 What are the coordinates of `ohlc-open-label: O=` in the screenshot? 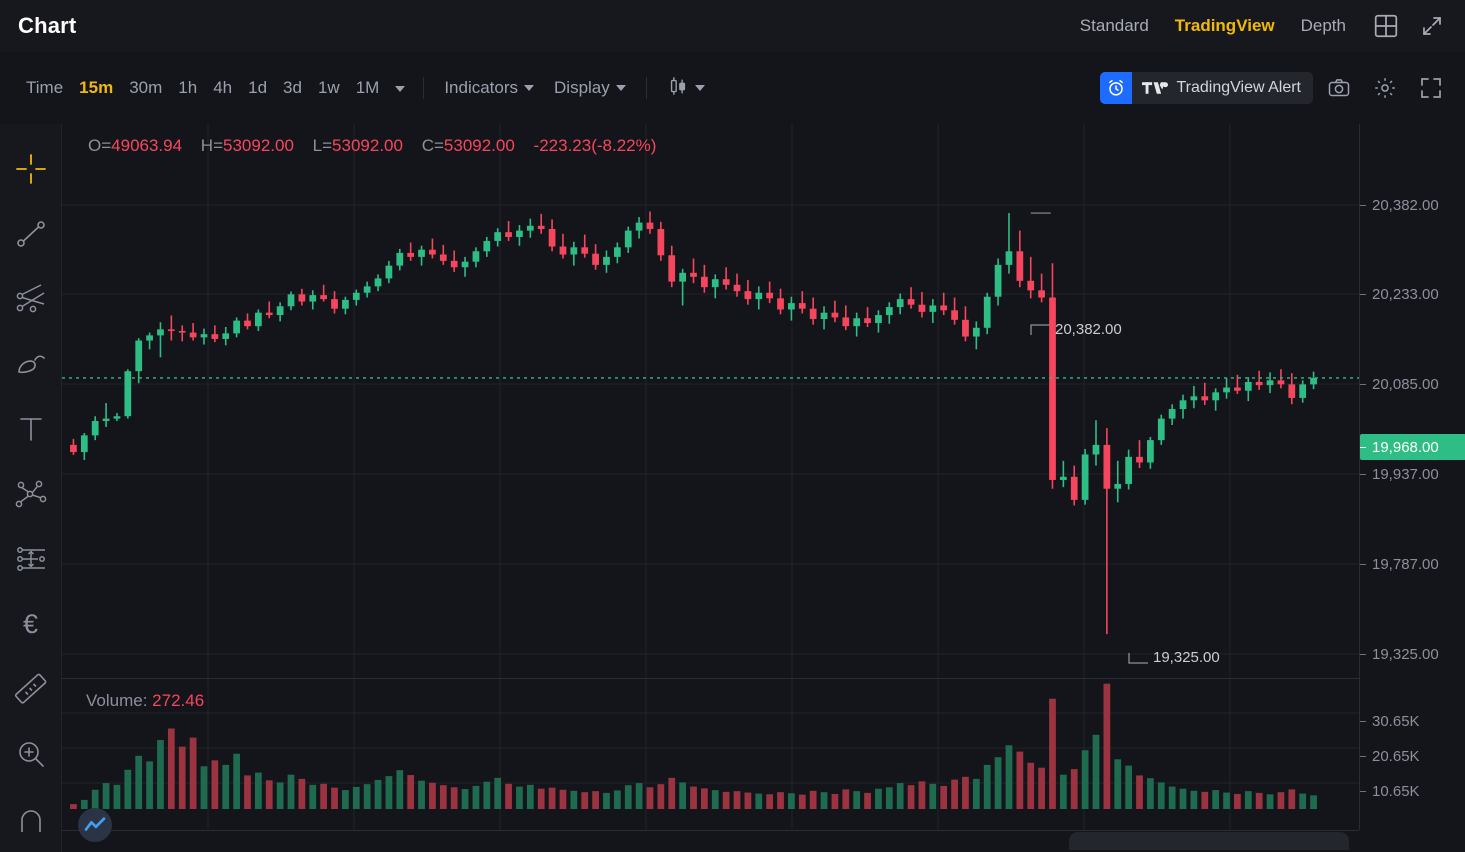 It's located at (100, 145).